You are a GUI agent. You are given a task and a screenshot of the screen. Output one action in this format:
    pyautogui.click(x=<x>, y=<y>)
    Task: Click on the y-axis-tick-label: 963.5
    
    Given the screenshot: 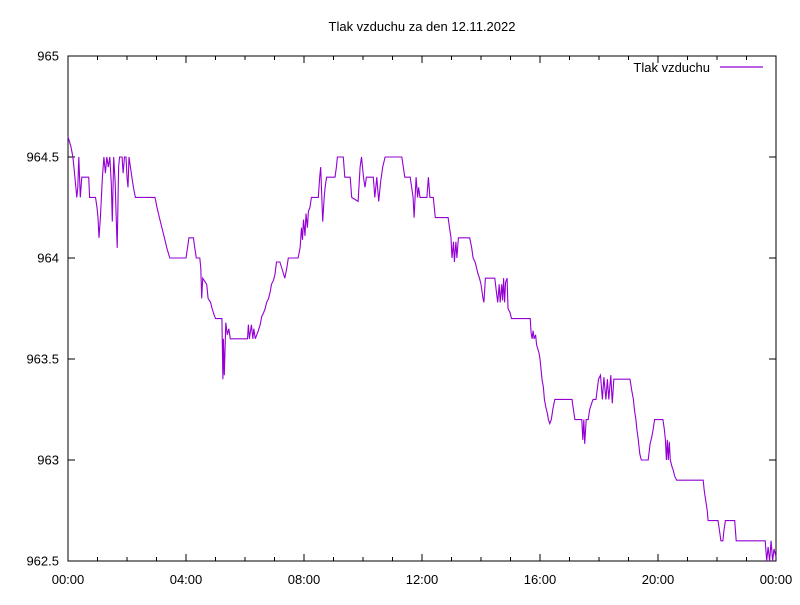 What is the action you would take?
    pyautogui.click(x=42, y=359)
    